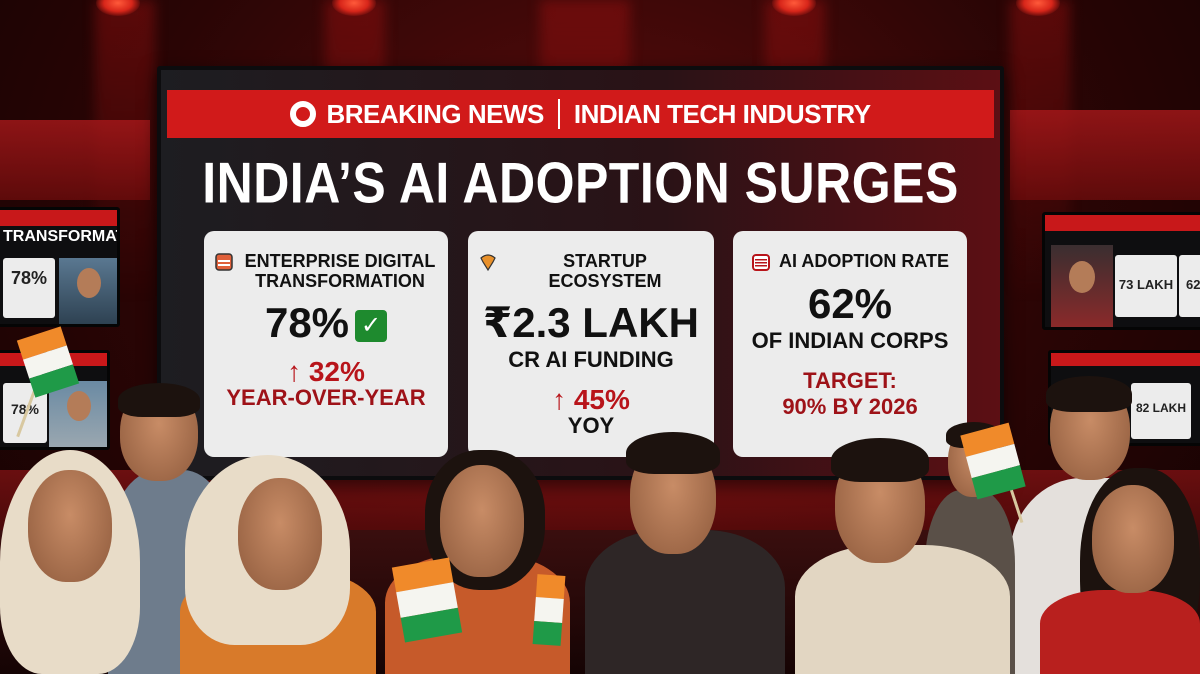 Image resolution: width=1200 pixels, height=674 pixels. Describe the element at coordinates (558, 114) in the screenshot. I see `bar-divider` at that location.